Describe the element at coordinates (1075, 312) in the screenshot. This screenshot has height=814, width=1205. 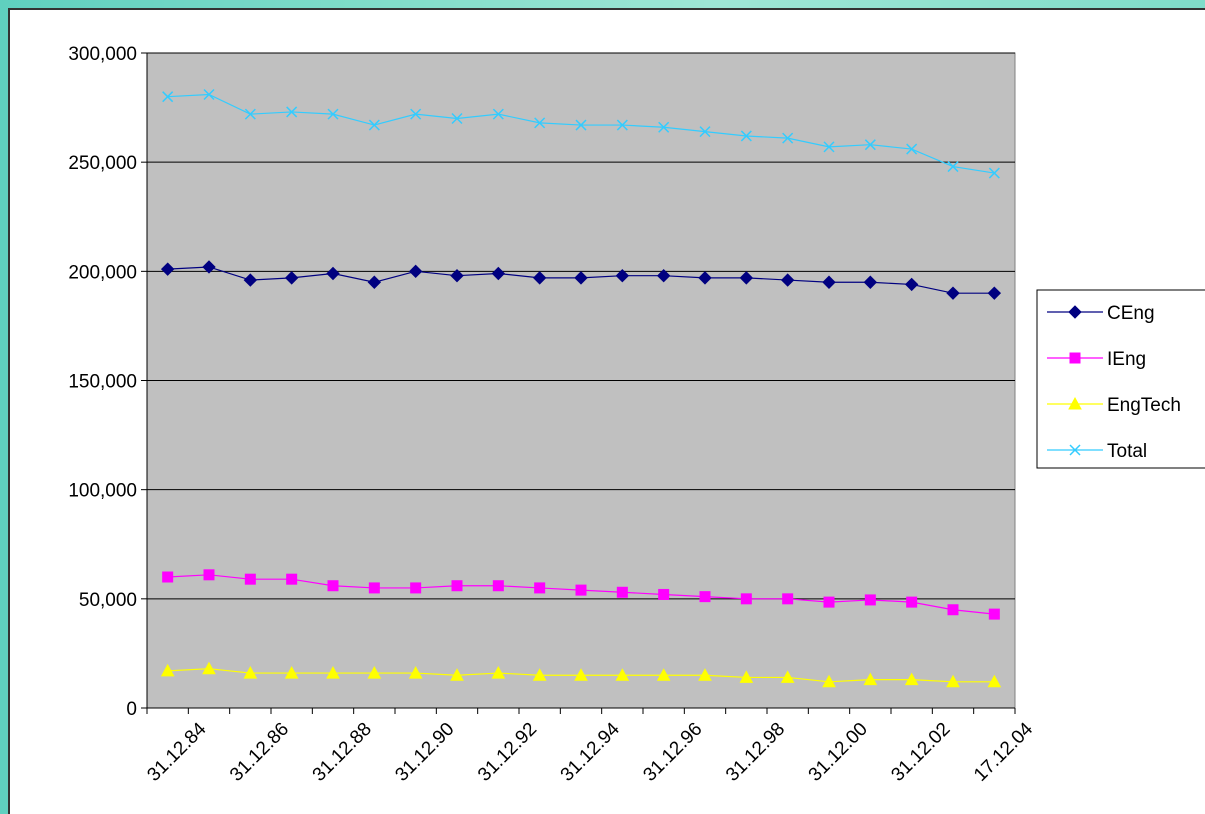
I see `legend-marker-ceng` at that location.